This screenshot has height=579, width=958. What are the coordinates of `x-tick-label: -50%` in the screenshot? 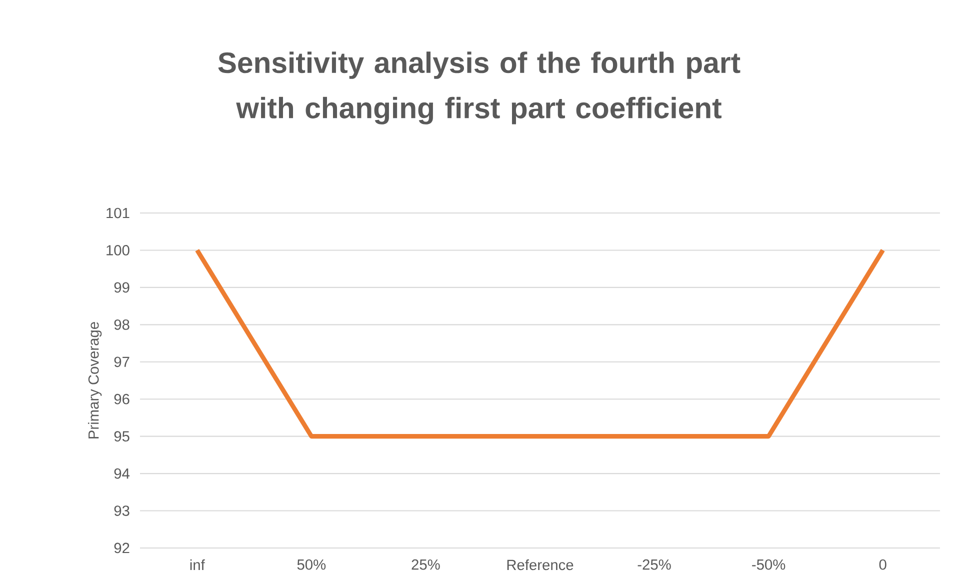 It's located at (769, 564).